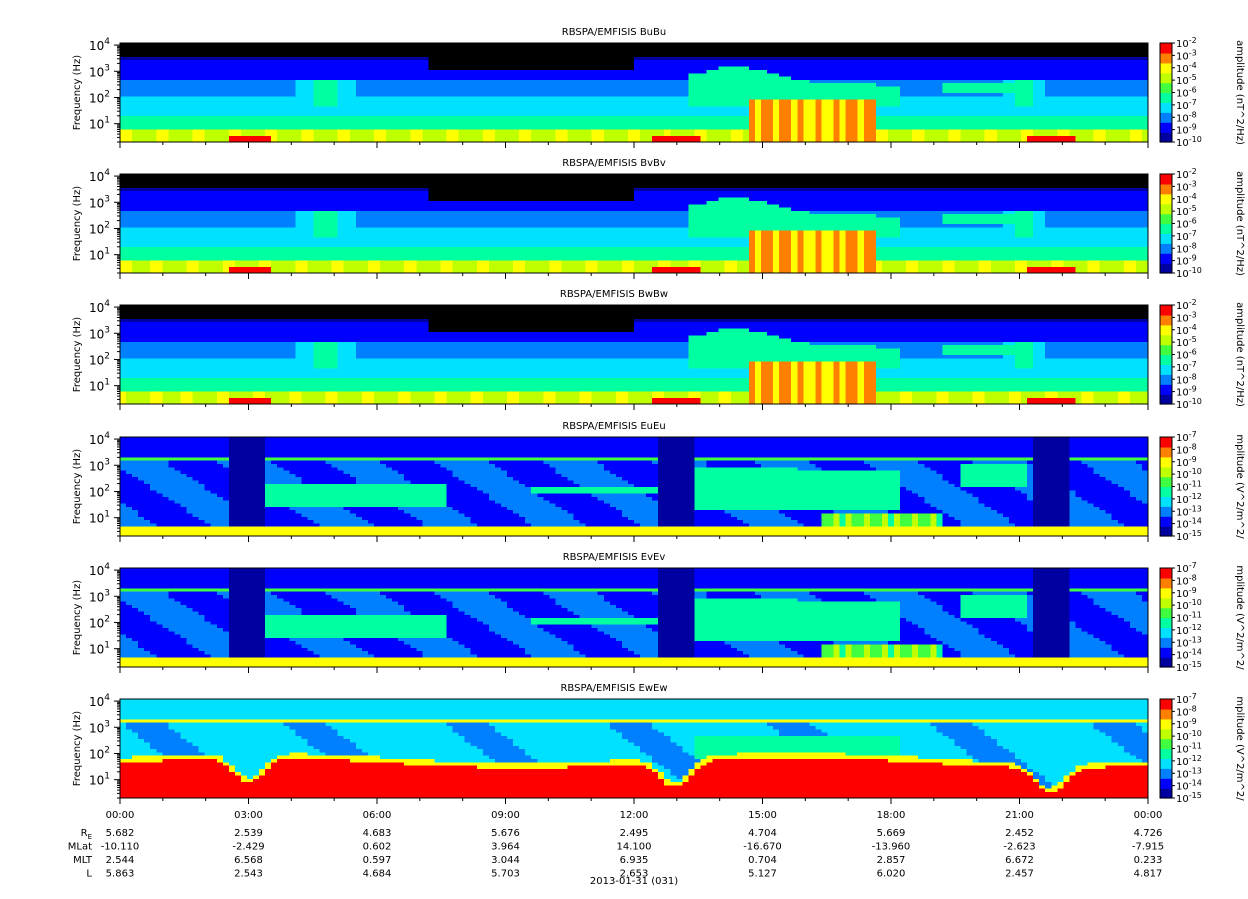 Image resolution: width=1248 pixels, height=899 pixels. What do you see at coordinates (634, 93) in the screenshot?
I see `spectrogram-image` at bounding box center [634, 93].